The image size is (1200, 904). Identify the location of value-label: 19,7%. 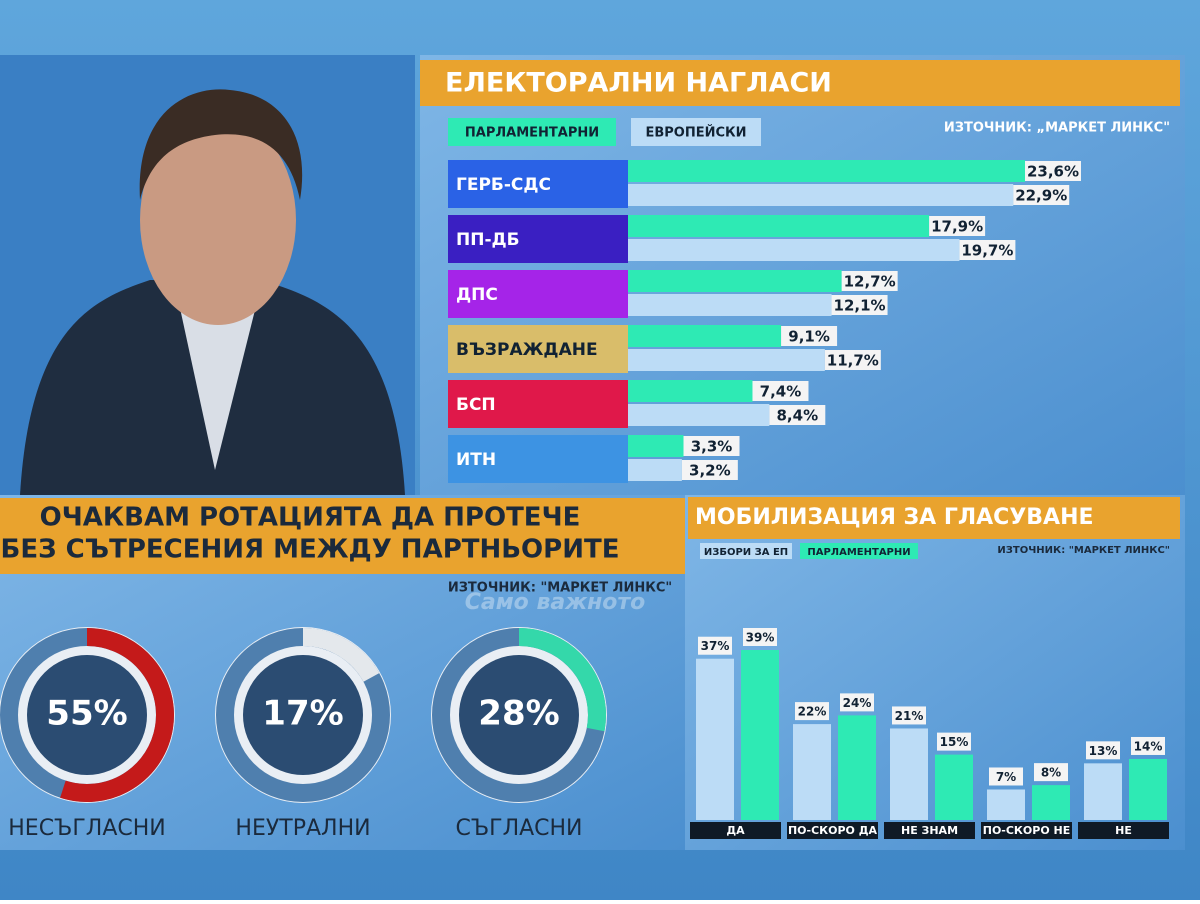
(987, 251).